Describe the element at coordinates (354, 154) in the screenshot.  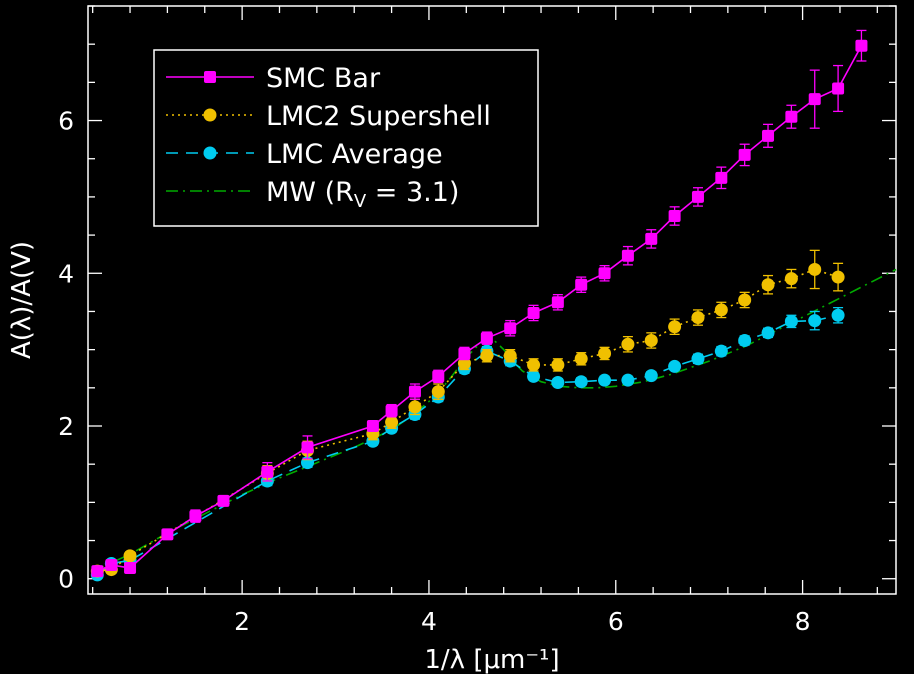
I see `legend-label: LMC Average` at that location.